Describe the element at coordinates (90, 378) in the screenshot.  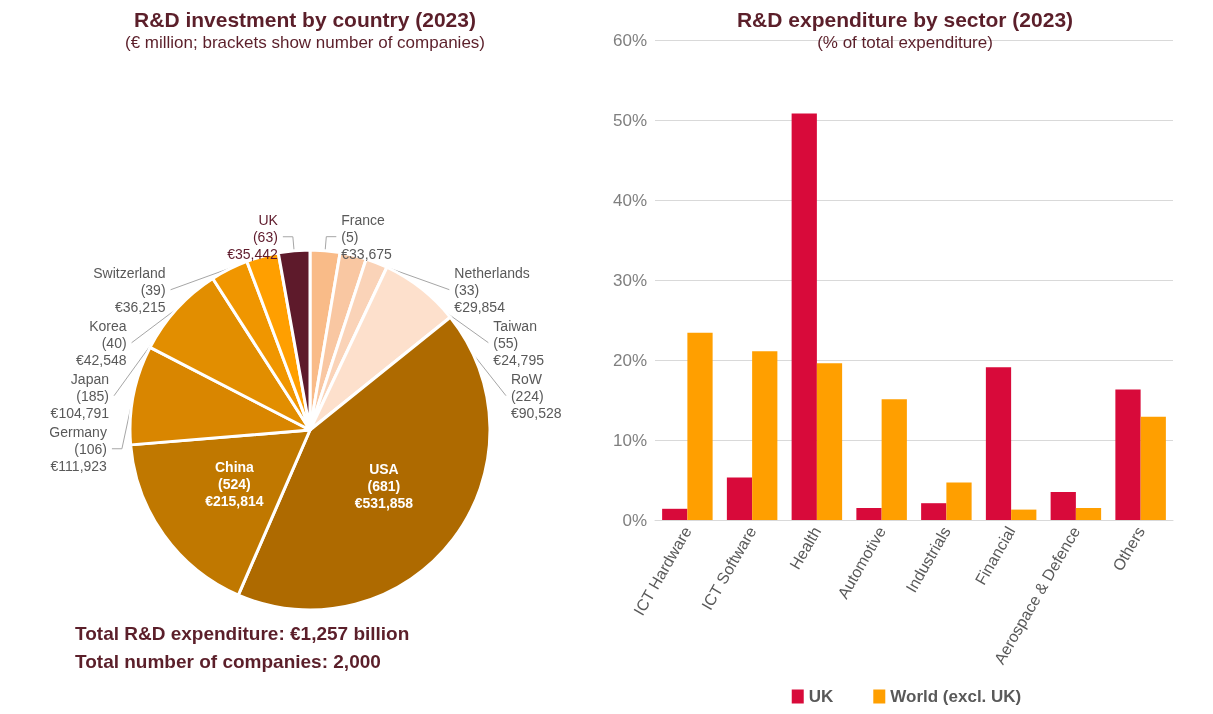
I see `slice-label: Japan` at that location.